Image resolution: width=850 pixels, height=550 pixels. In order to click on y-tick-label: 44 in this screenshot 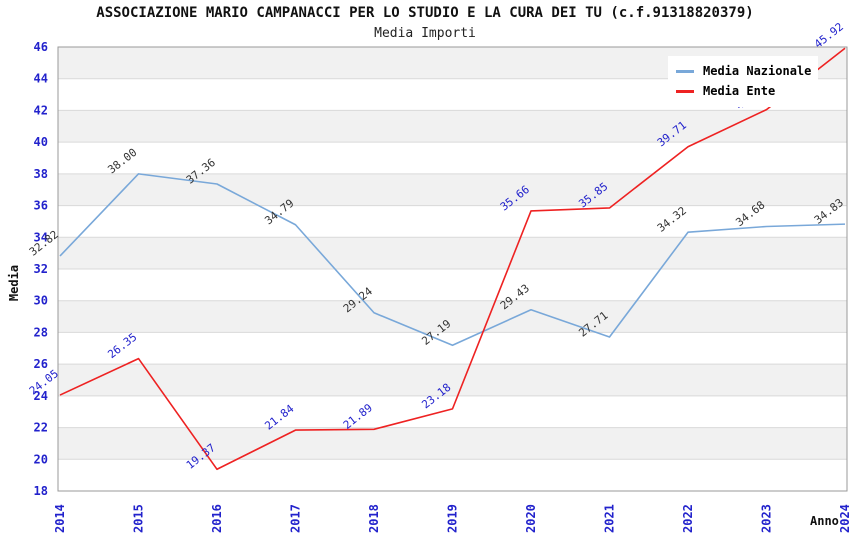, I will do `click(41, 79)`.